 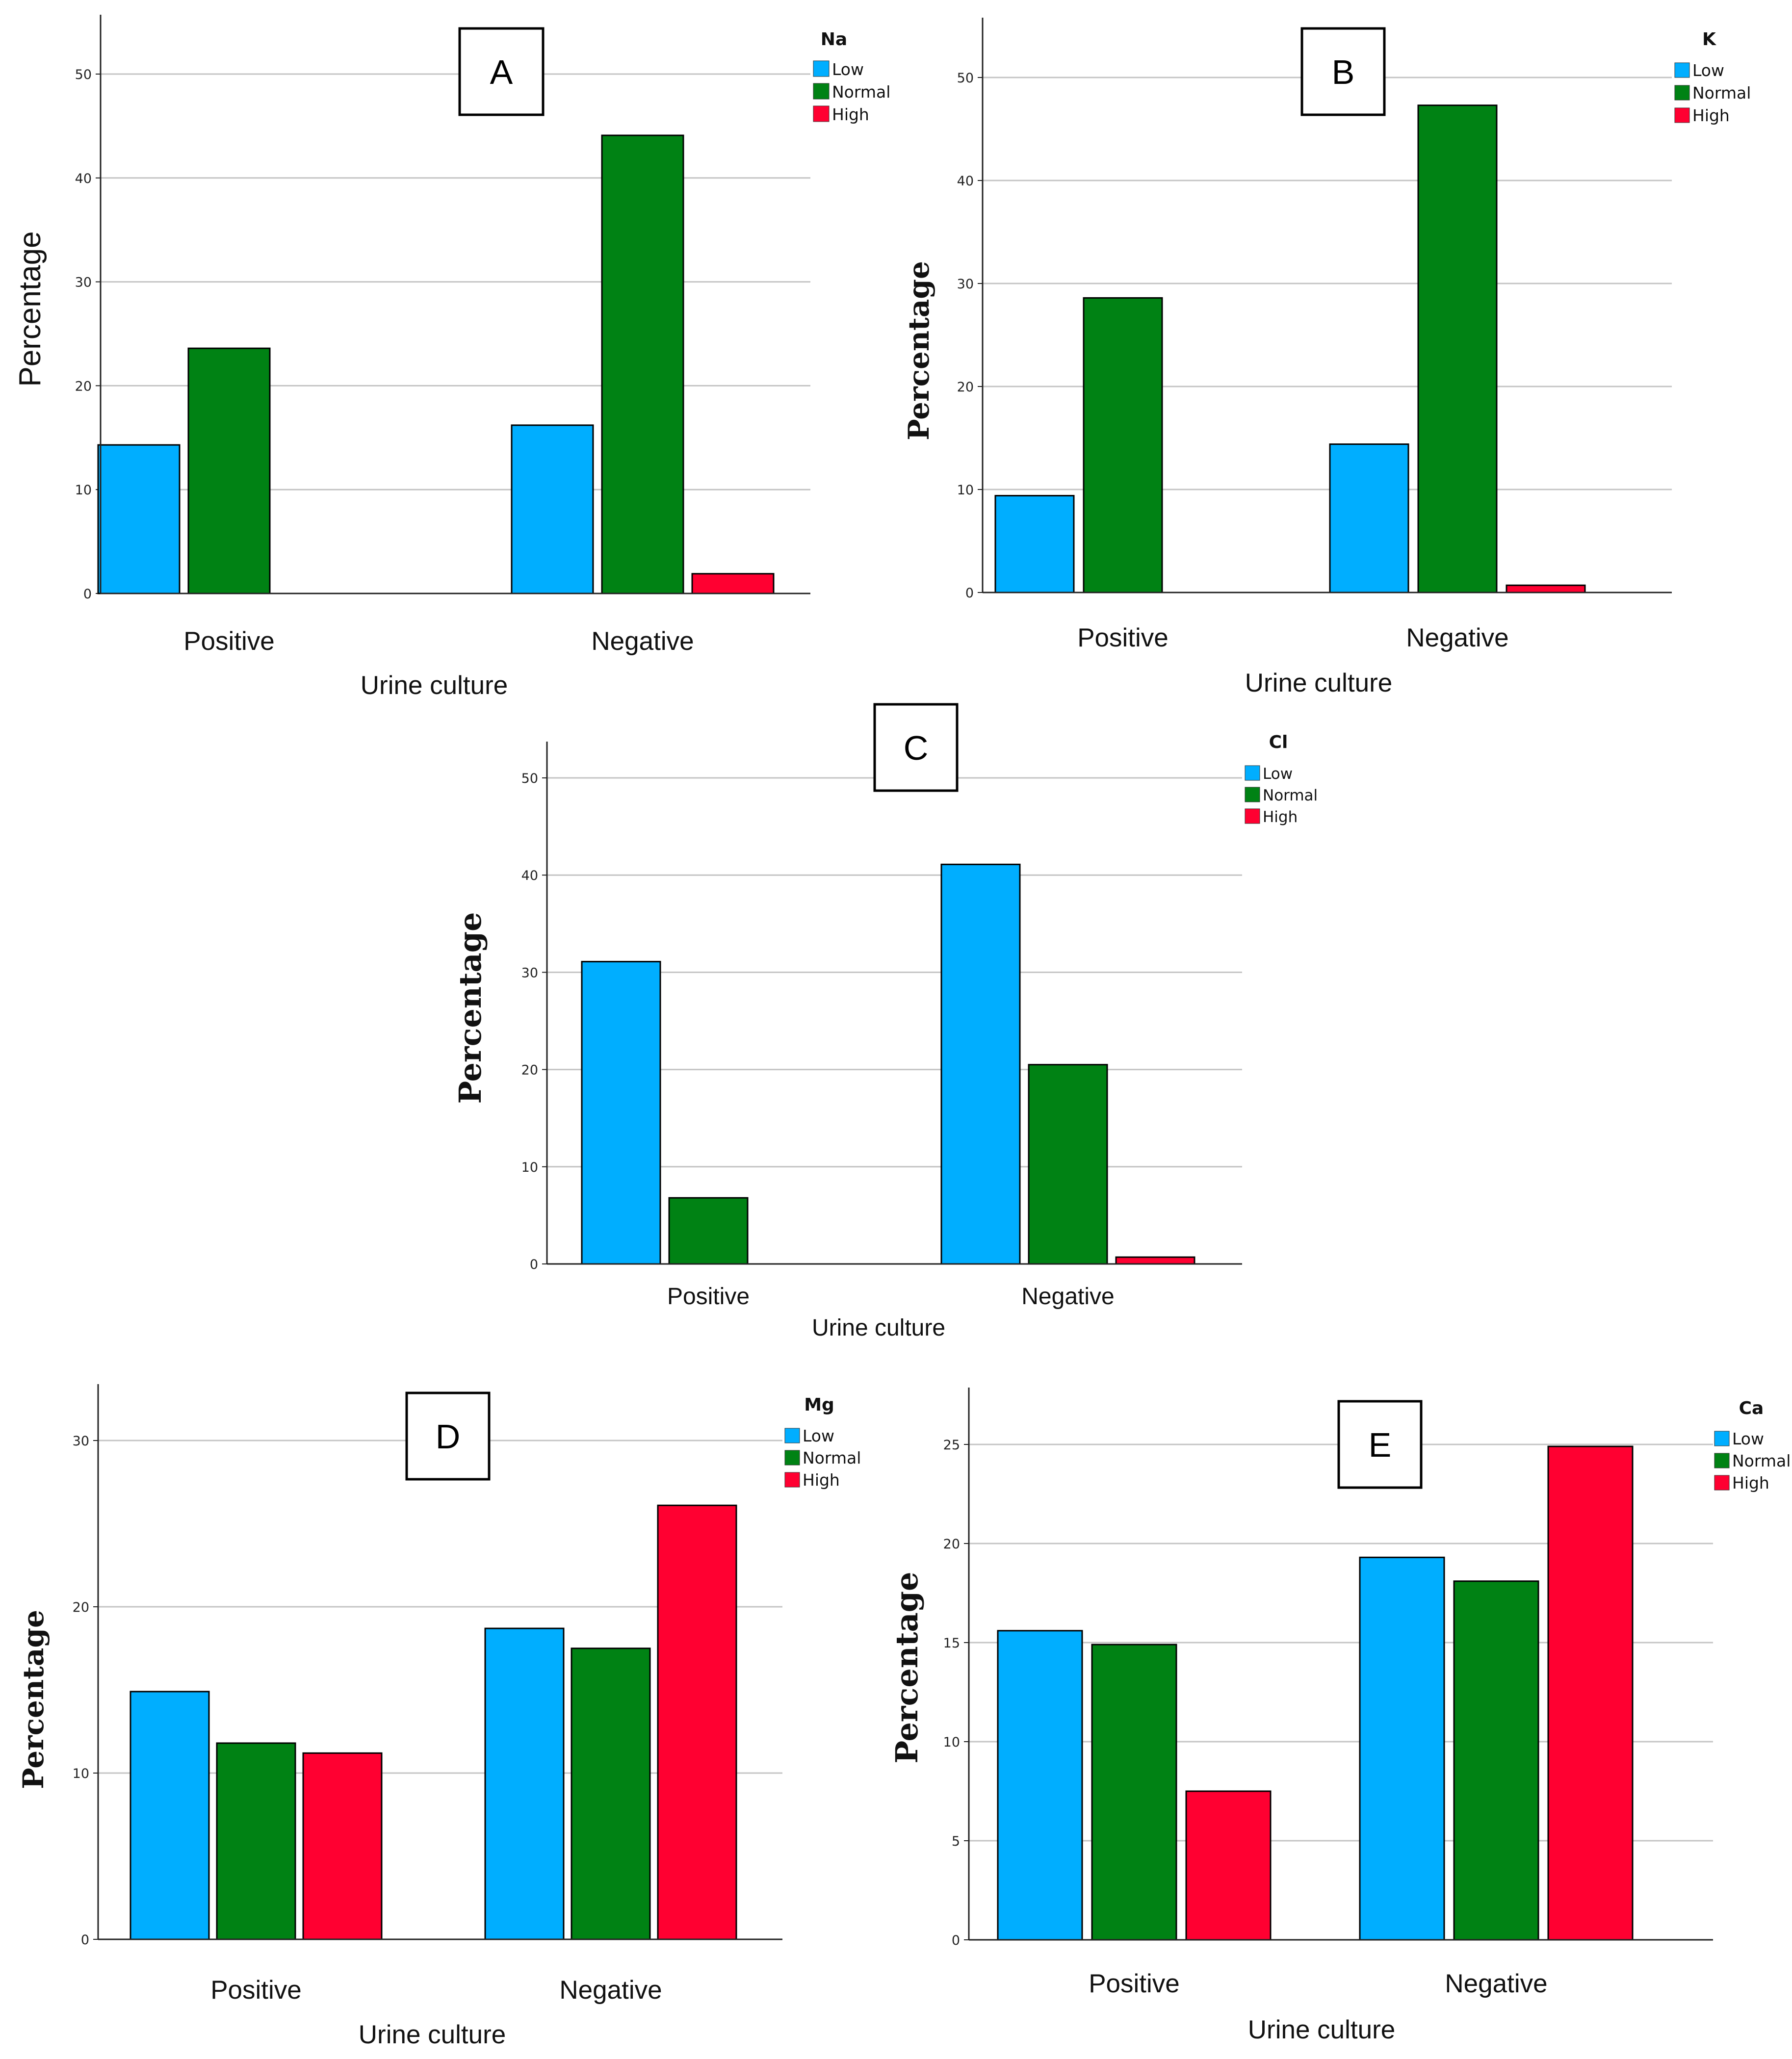 I want to click on y-tick-label: 5, so click(x=956, y=1841).